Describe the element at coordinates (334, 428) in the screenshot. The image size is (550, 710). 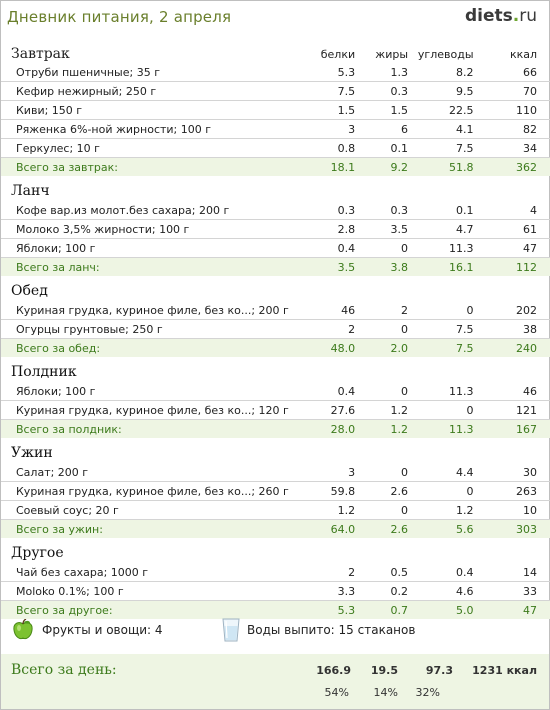
I see `total-protein: 28.0` at that location.